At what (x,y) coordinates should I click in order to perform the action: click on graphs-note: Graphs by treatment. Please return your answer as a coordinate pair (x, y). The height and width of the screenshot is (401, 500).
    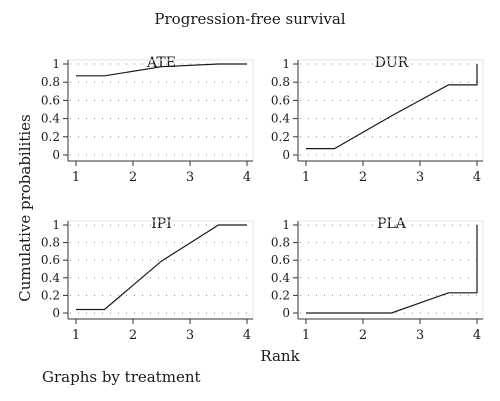
    Looking at the image, I should click on (121, 377).